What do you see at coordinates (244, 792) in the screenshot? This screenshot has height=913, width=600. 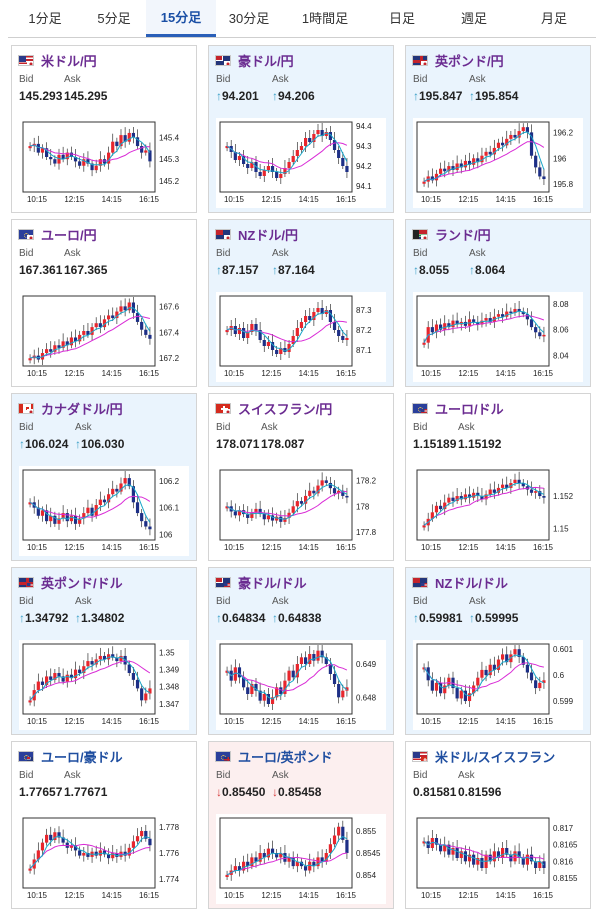 I see `bid-value: 0.85450` at bounding box center [244, 792].